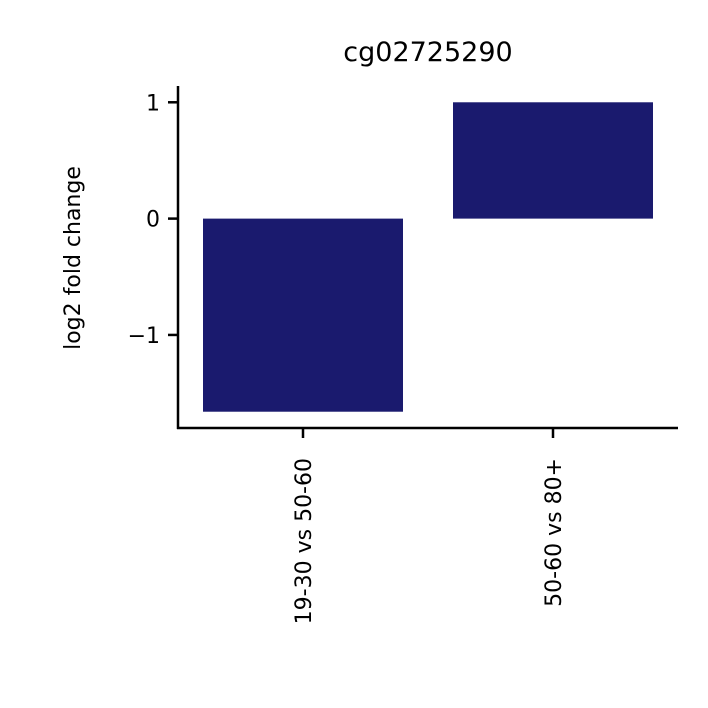  What do you see at coordinates (144, 336) in the screenshot?
I see `y-tick-label: −1` at bounding box center [144, 336].